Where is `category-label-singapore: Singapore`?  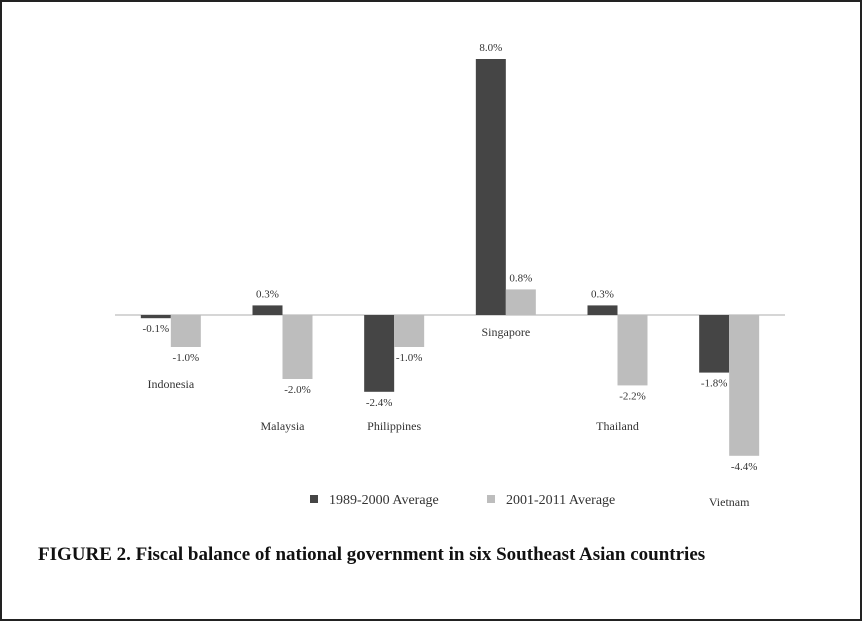 category-label-singapore: Singapore is located at coordinates (506, 332).